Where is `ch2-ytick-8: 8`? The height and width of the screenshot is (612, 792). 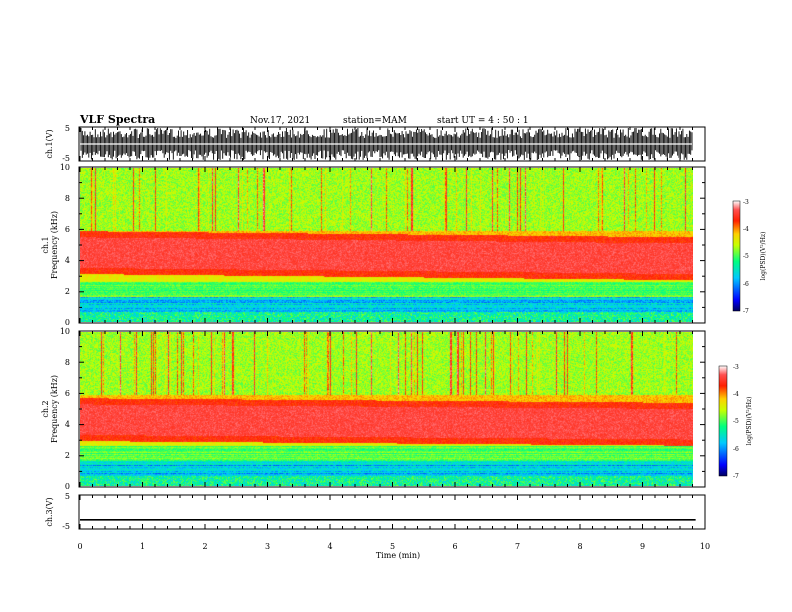 ch2-ytick-8: 8 is located at coordinates (67, 362).